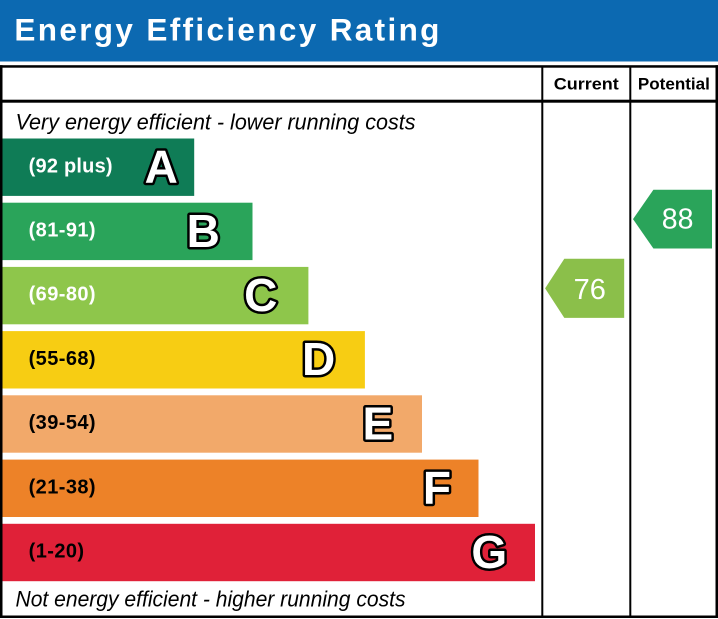 The width and height of the screenshot is (718, 619). What do you see at coordinates (57, 552) in the screenshot?
I see `svg-text: (1-20)` at bounding box center [57, 552].